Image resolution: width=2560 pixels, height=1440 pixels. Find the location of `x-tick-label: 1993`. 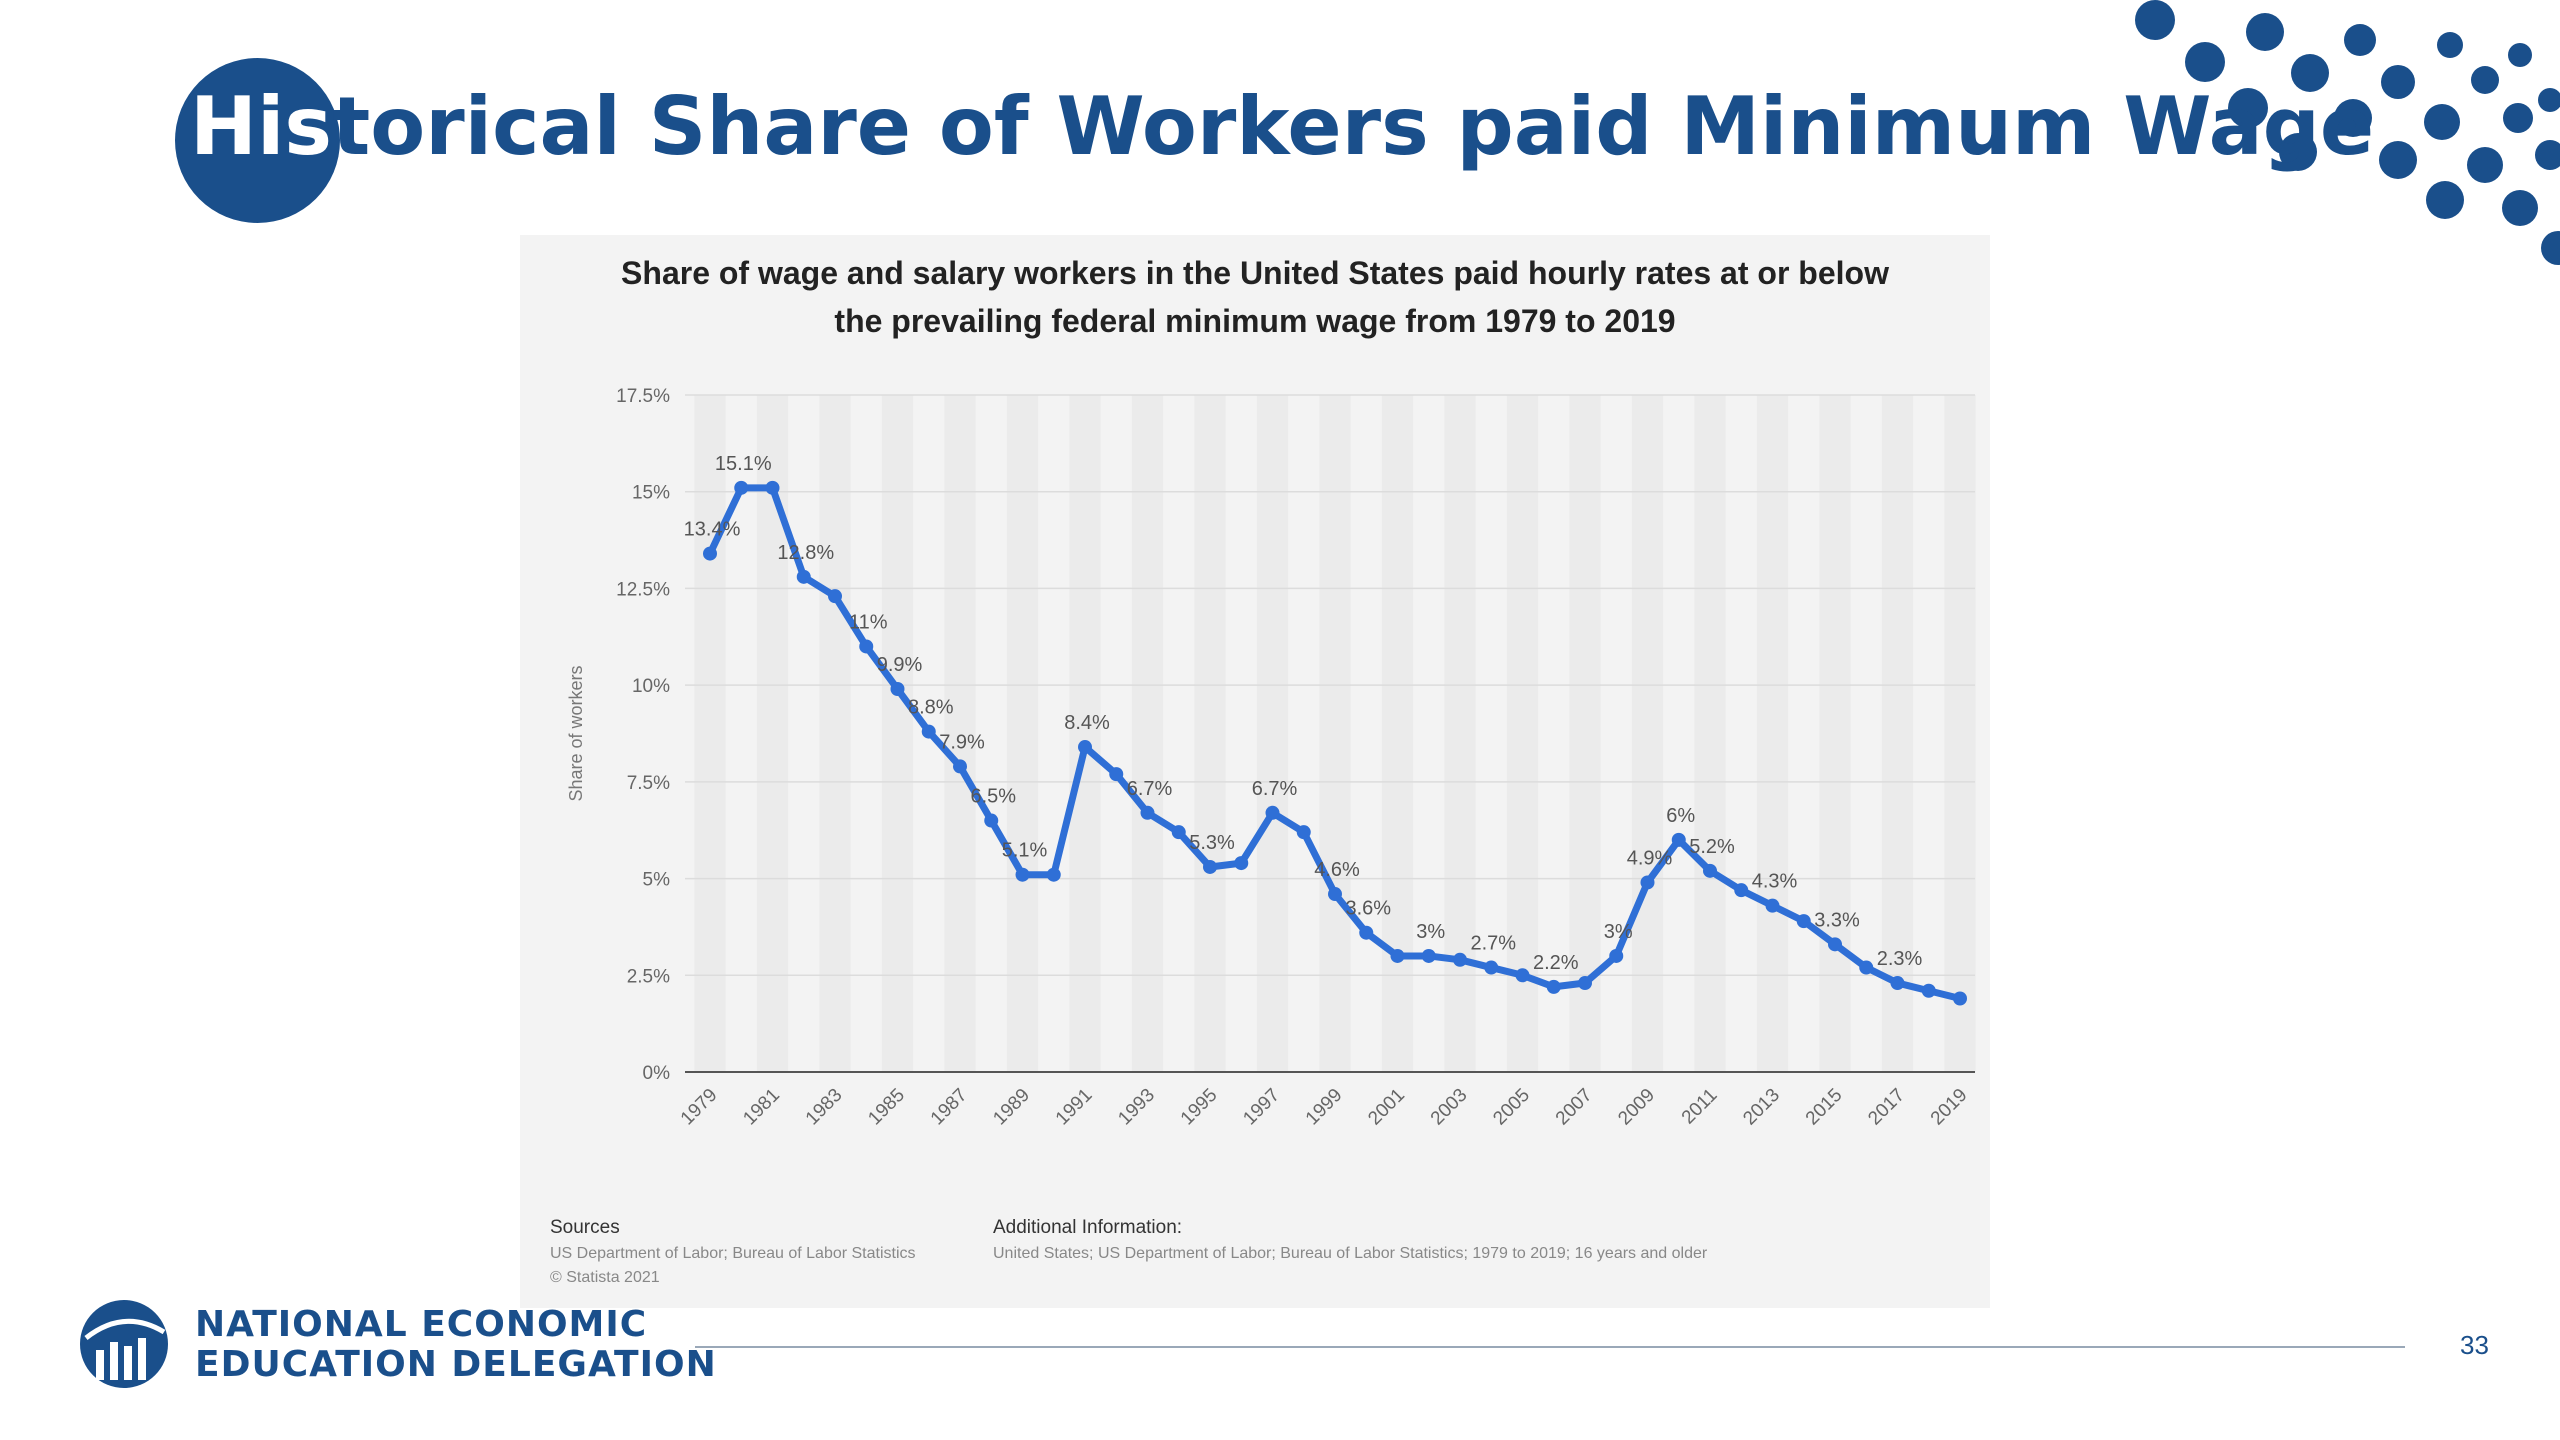

x-tick-label: 1993 is located at coordinates (1136, 1107).